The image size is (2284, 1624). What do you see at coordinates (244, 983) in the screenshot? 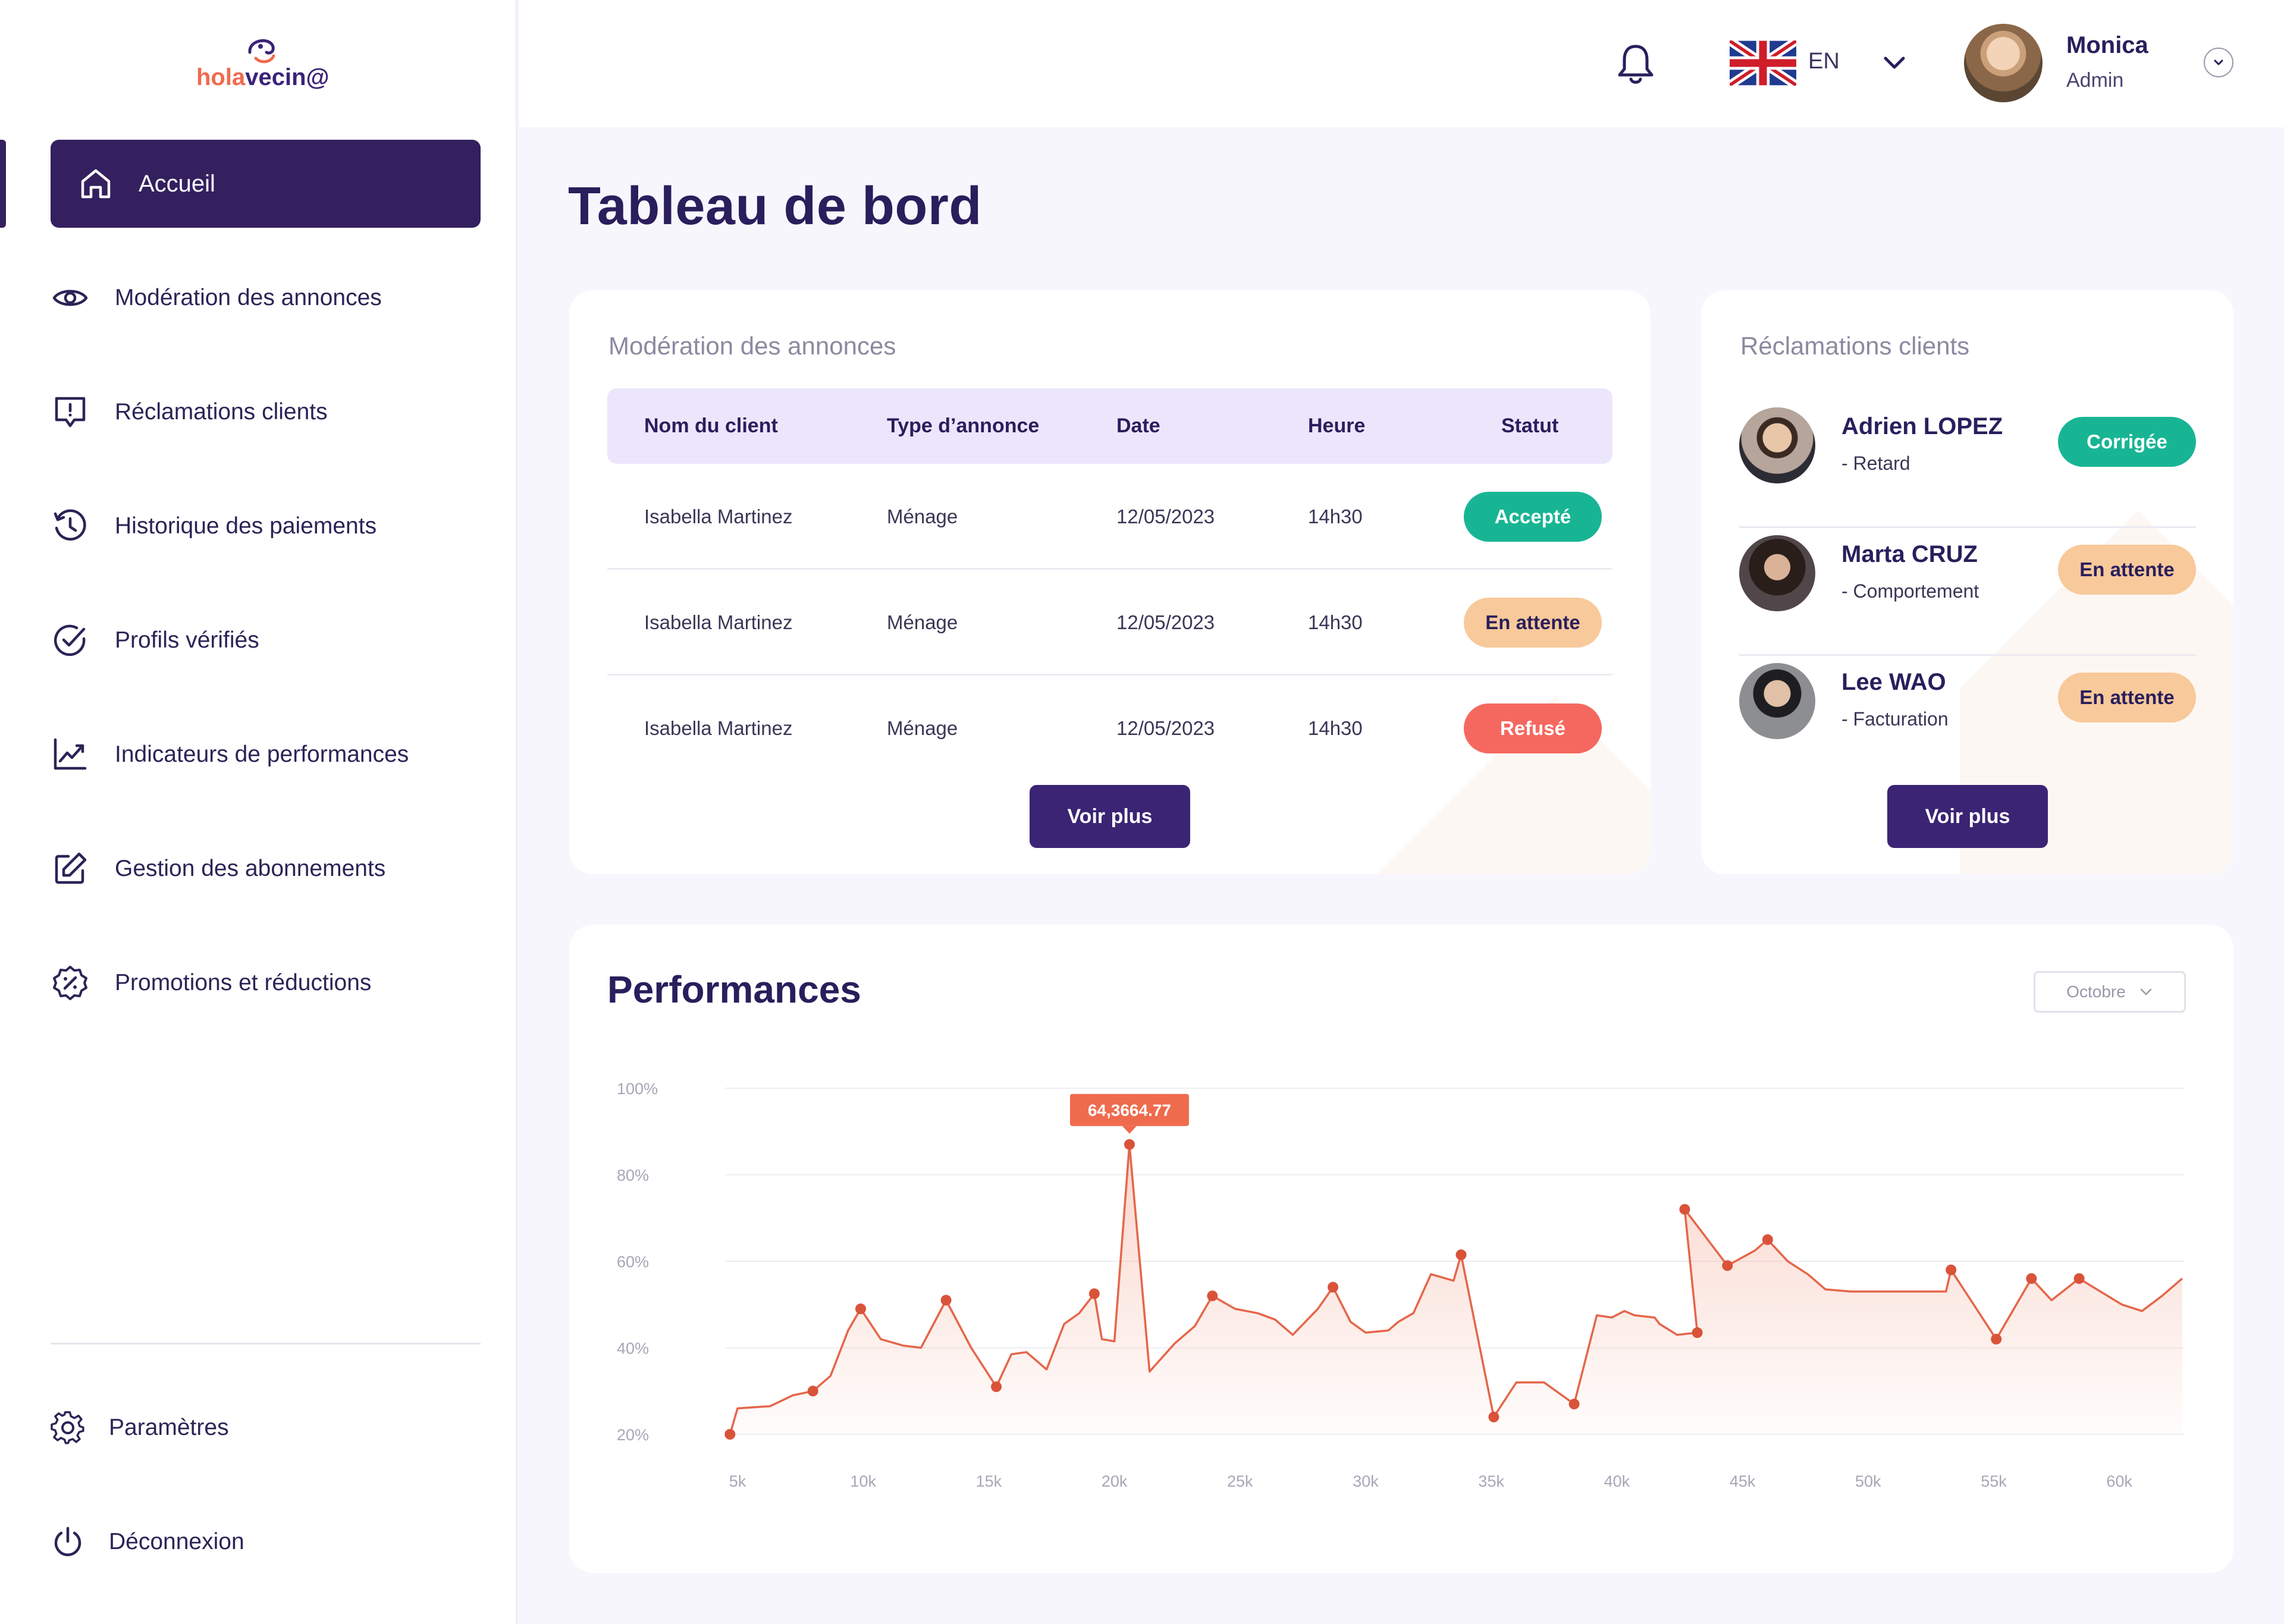
I see `sidebar-item-label: Promotions et réductions` at bounding box center [244, 983].